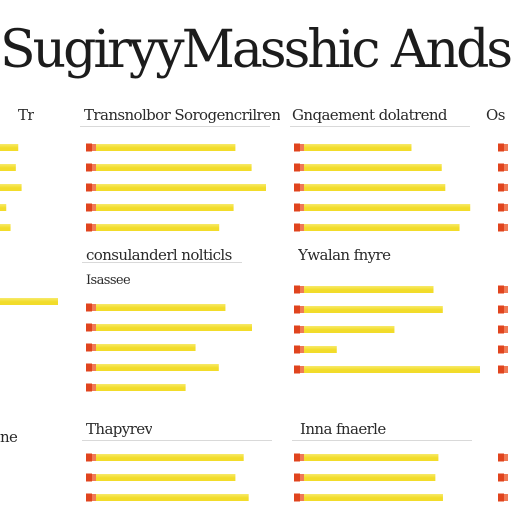 The height and width of the screenshot is (512, 512). What do you see at coordinates (182, 115) in the screenshot?
I see `panel-title-top-1: Transnolbor Sorogencrilrend` at bounding box center [182, 115].